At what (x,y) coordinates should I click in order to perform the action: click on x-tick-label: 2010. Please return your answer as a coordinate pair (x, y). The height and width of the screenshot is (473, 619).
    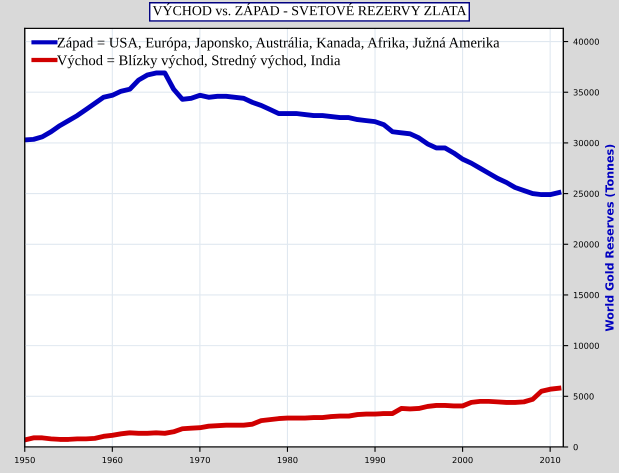
    Looking at the image, I should click on (550, 460).